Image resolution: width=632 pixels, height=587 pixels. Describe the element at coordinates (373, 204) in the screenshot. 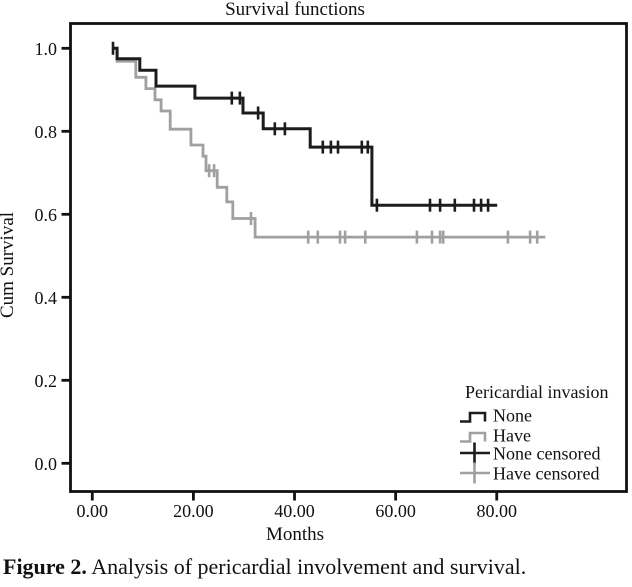

I see `censor-marks-have` at that location.